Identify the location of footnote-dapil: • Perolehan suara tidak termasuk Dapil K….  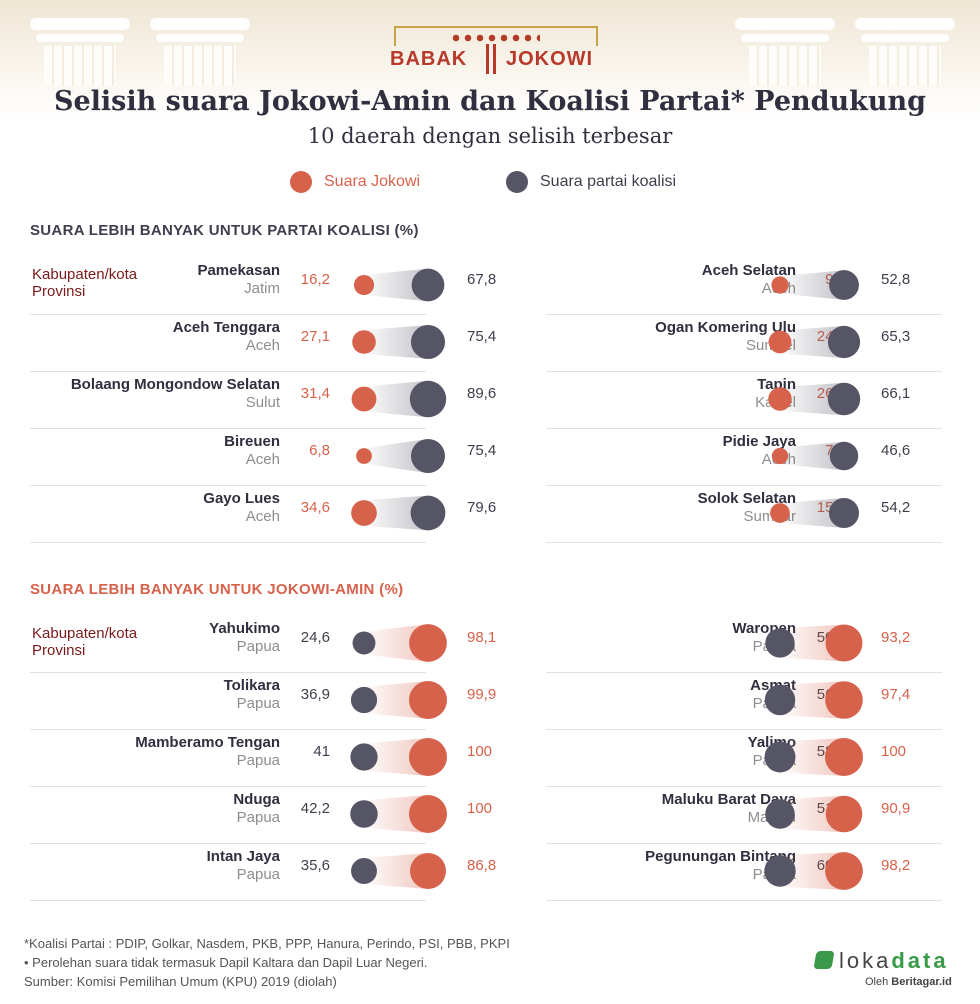
(226, 962).